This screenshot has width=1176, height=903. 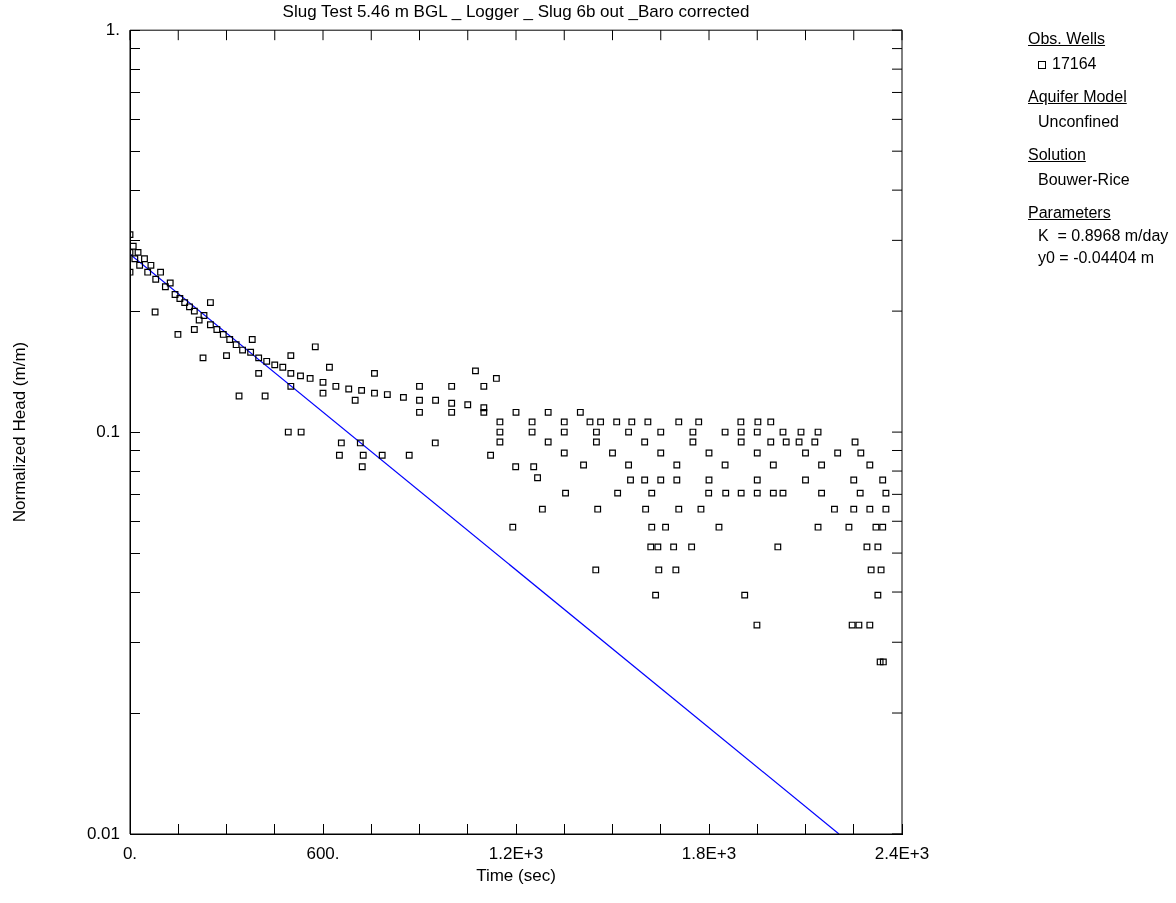 I want to click on y-tick-label: 0.1, so click(x=108, y=431).